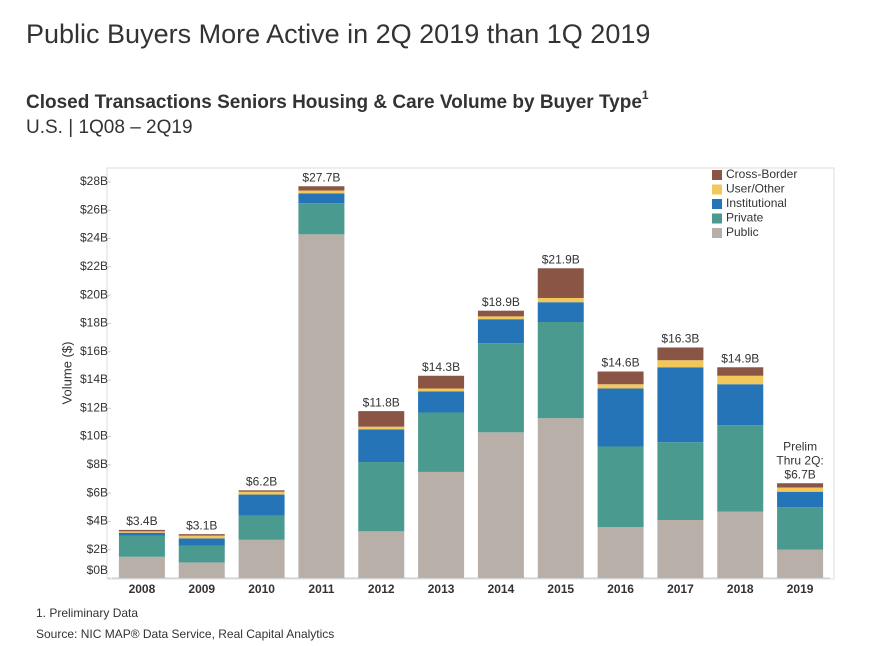  What do you see at coordinates (740, 358) in the screenshot?
I see `total-label: $14.9B` at bounding box center [740, 358].